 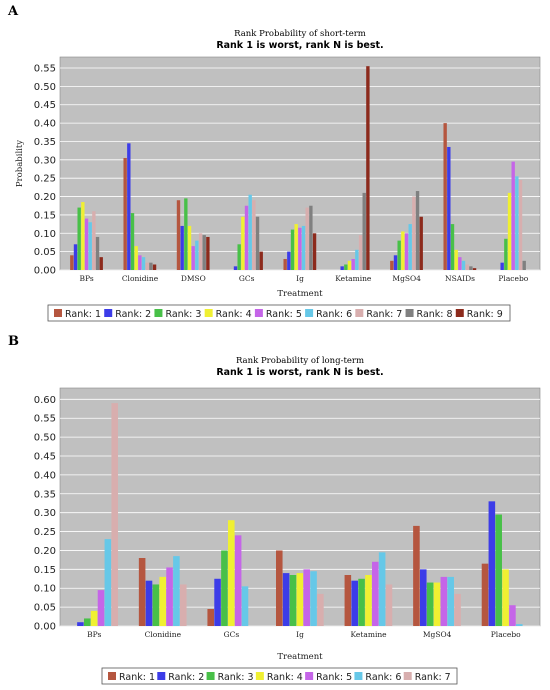 I want to click on legend-label: Rank: 7, so click(x=433, y=677).